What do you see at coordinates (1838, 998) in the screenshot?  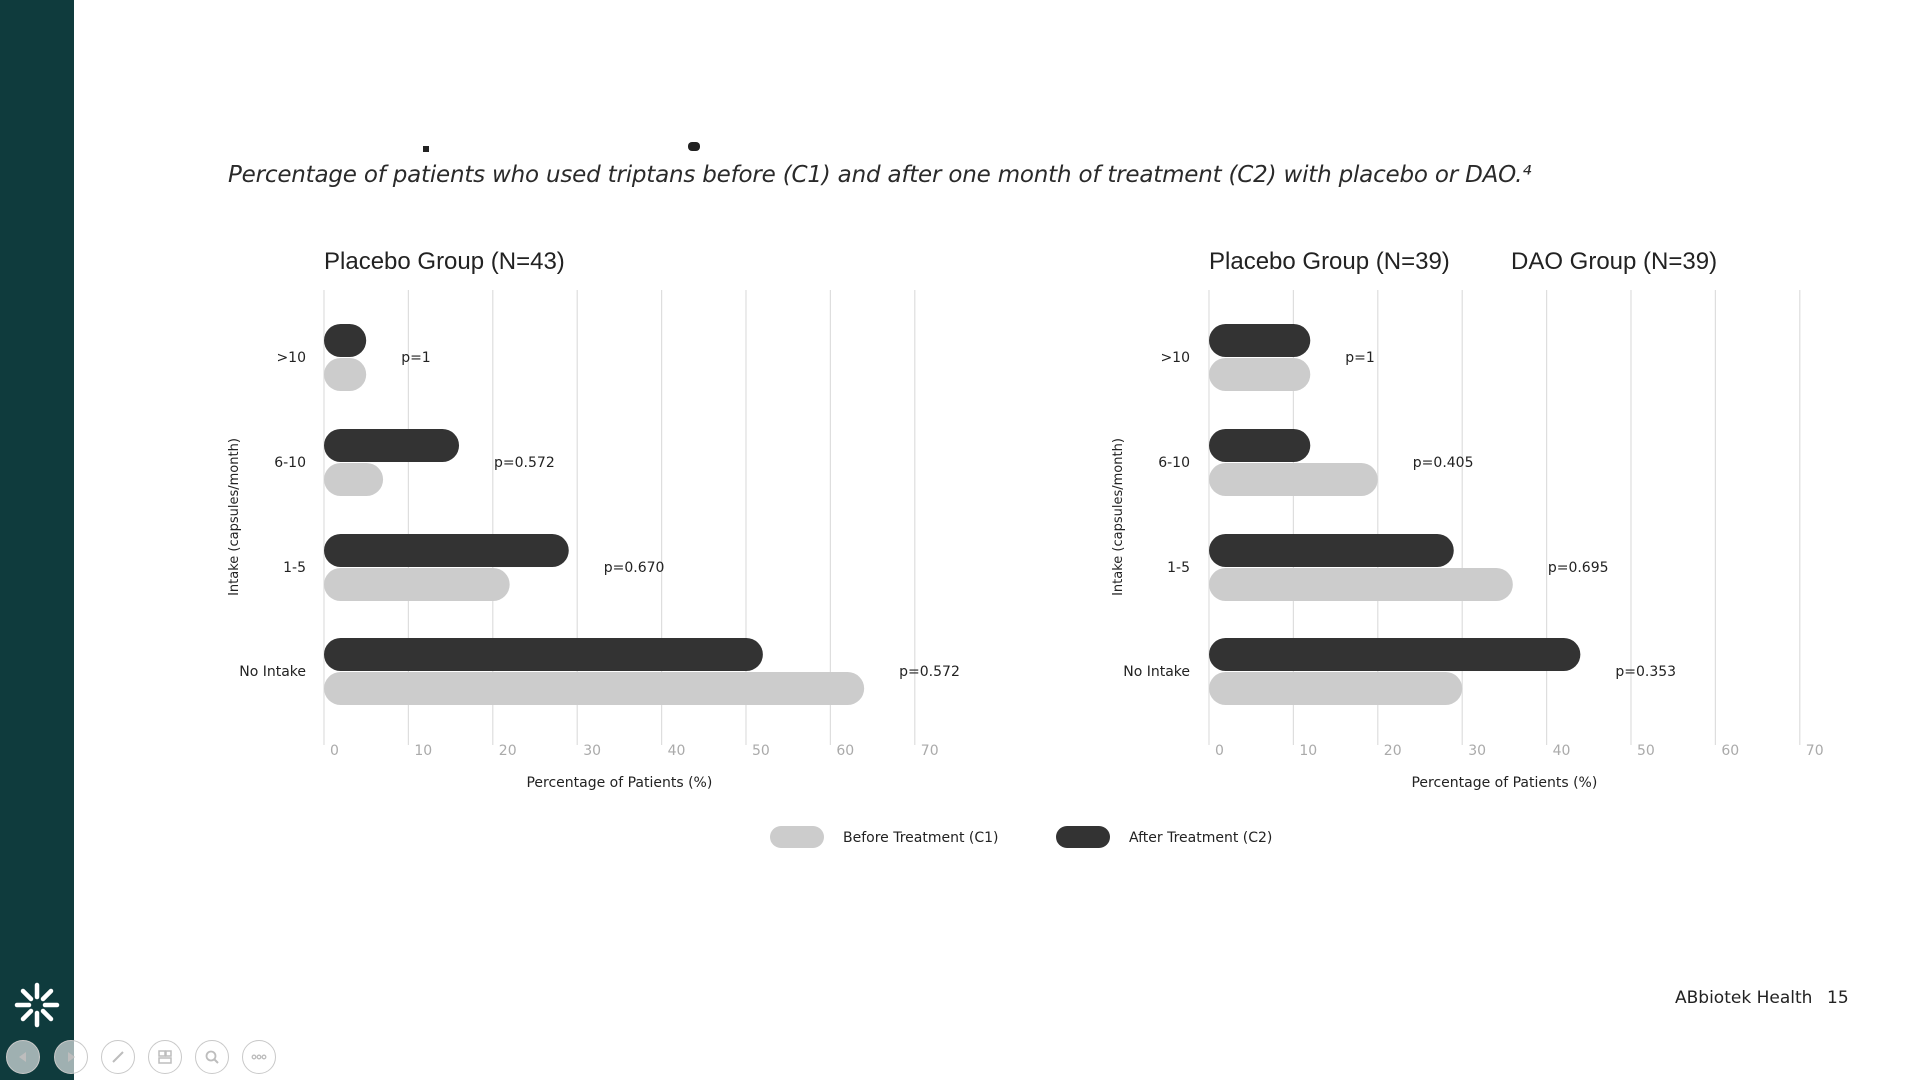 I see `page-number: 15` at bounding box center [1838, 998].